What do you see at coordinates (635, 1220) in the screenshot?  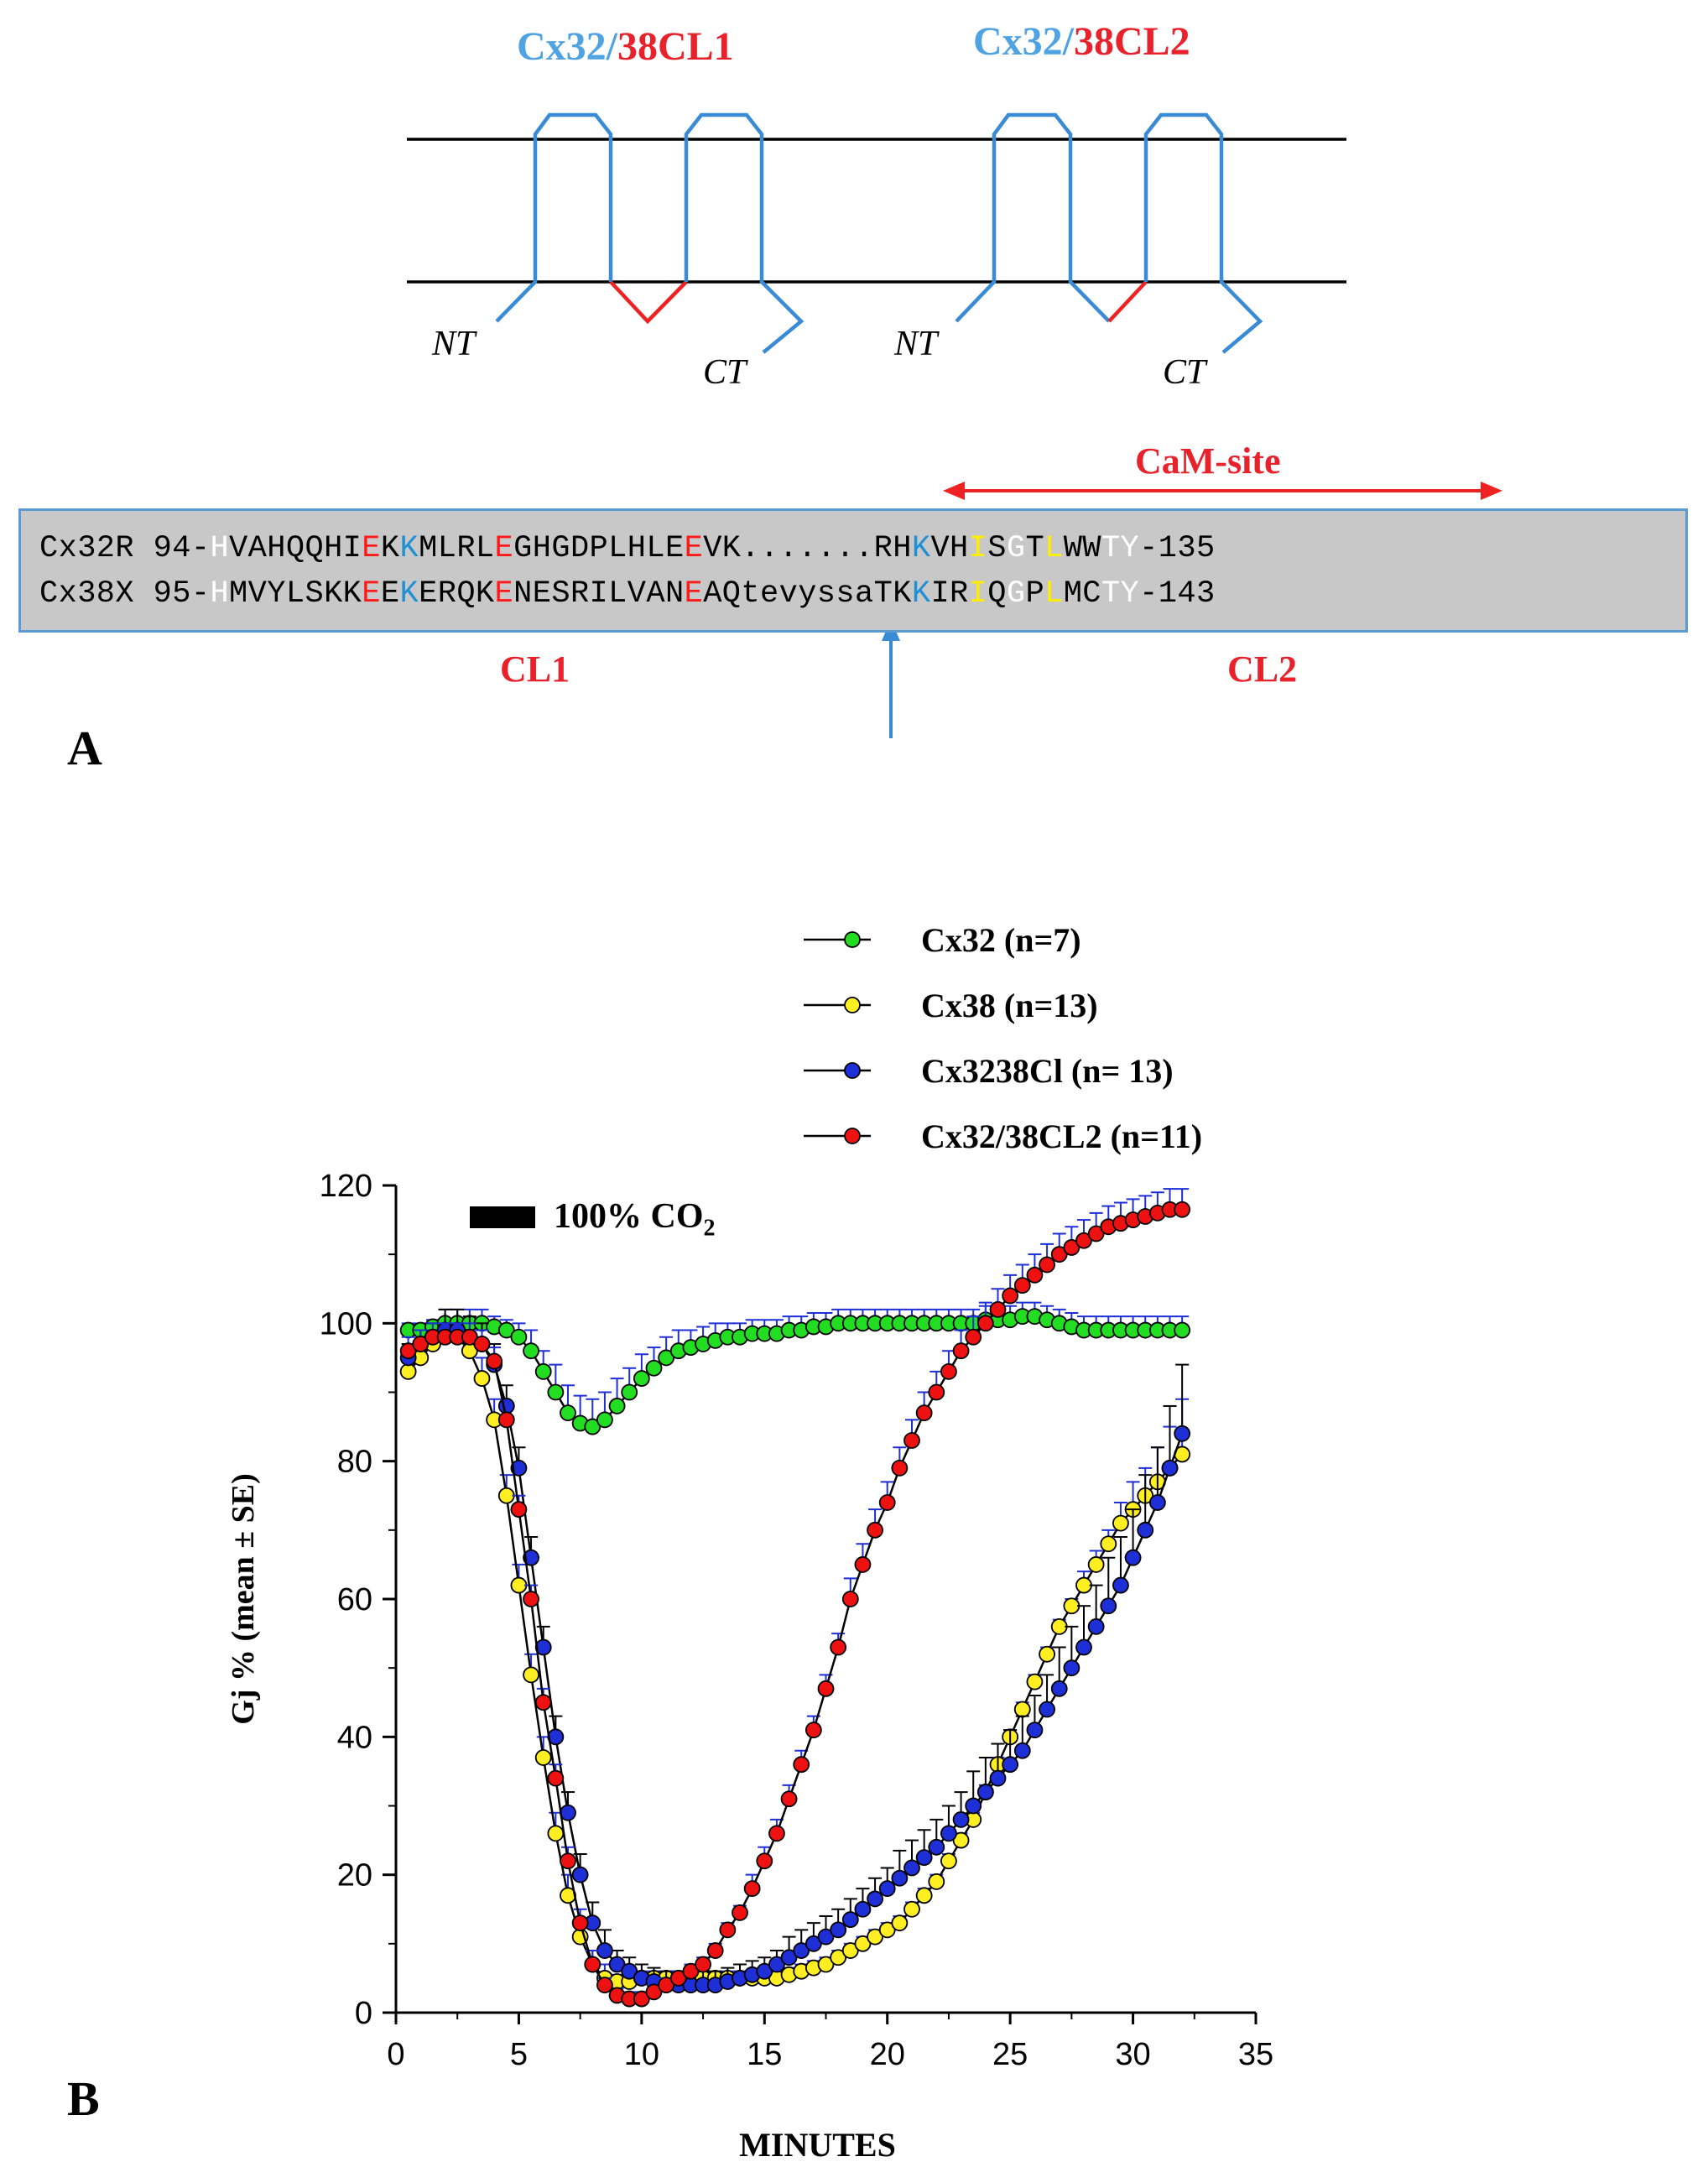 I see `co2-label: 100% CO2` at bounding box center [635, 1220].